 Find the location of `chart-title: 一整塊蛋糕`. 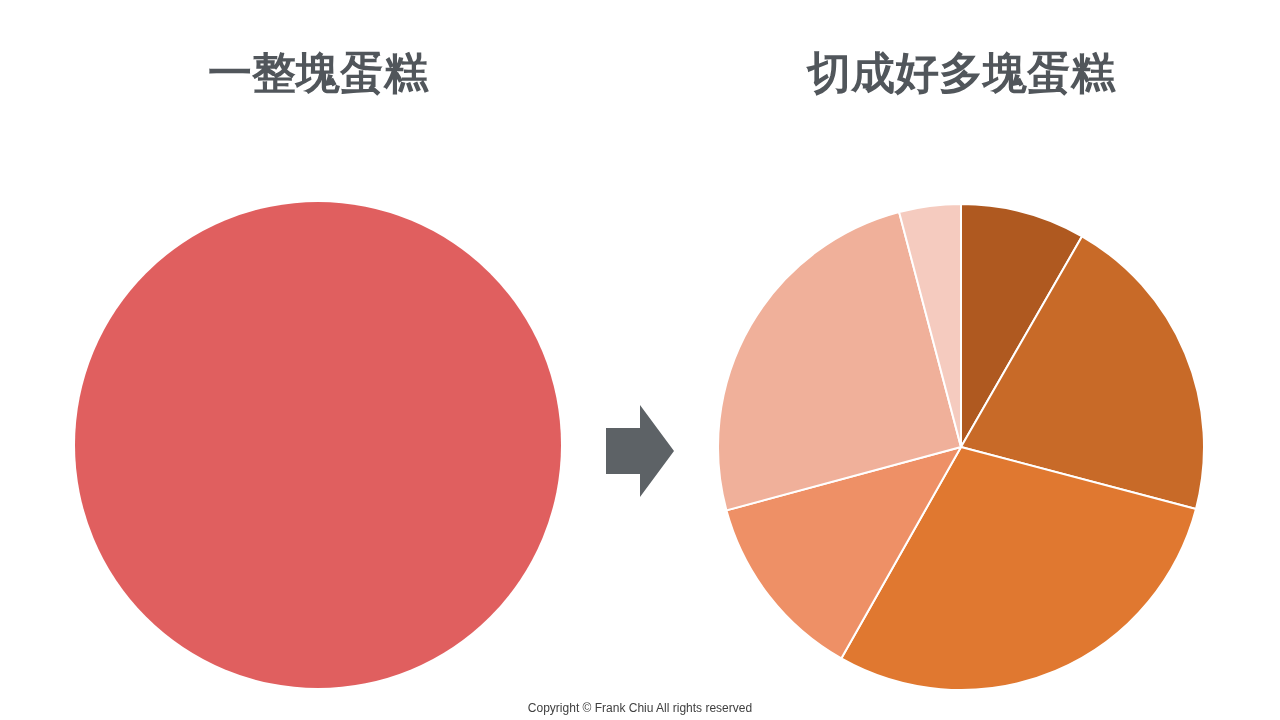

chart-title: 一整塊蛋糕 is located at coordinates (318, 72).